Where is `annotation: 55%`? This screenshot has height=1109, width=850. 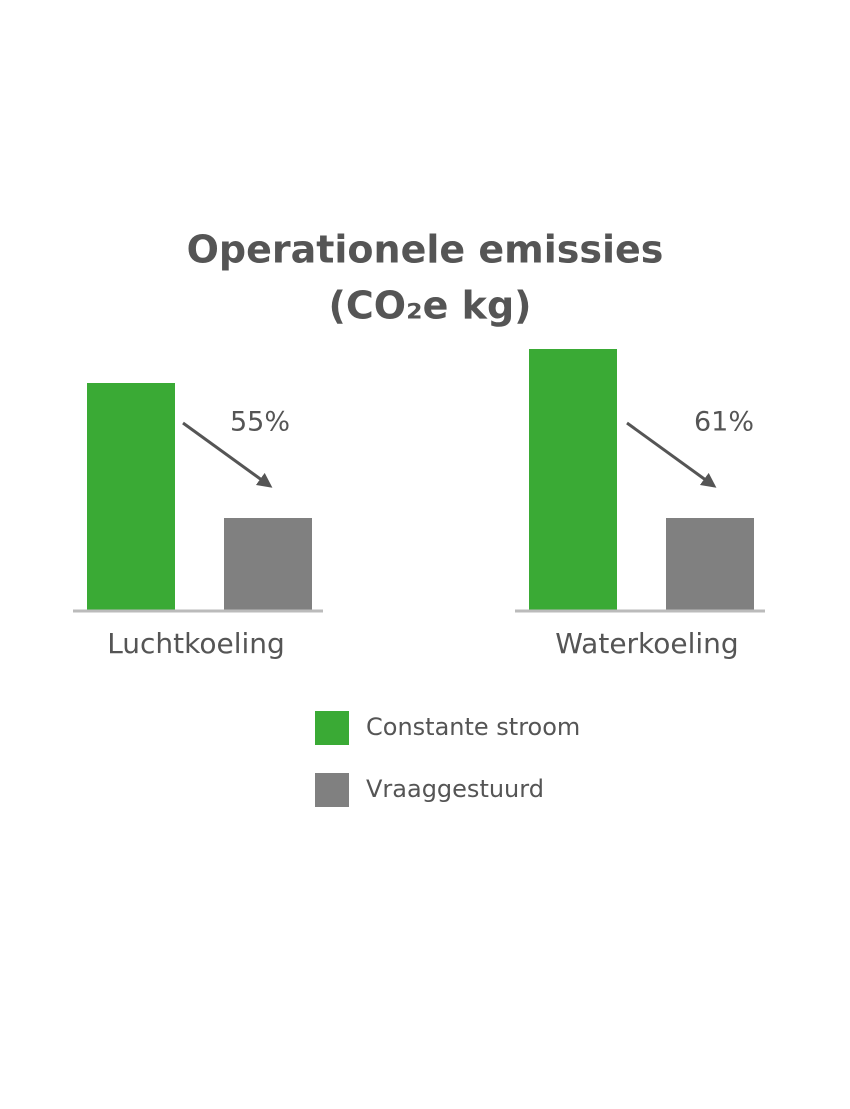
annotation: 55% is located at coordinates (260, 422).